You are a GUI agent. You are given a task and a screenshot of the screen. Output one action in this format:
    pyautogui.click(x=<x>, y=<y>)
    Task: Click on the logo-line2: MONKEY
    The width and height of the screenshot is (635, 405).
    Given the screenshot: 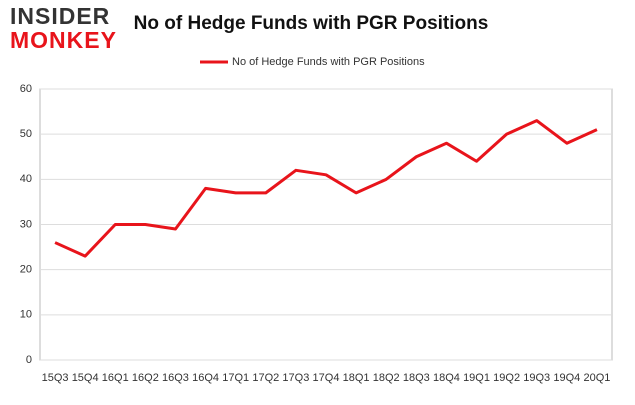 What is the action you would take?
    pyautogui.click(x=63, y=40)
    